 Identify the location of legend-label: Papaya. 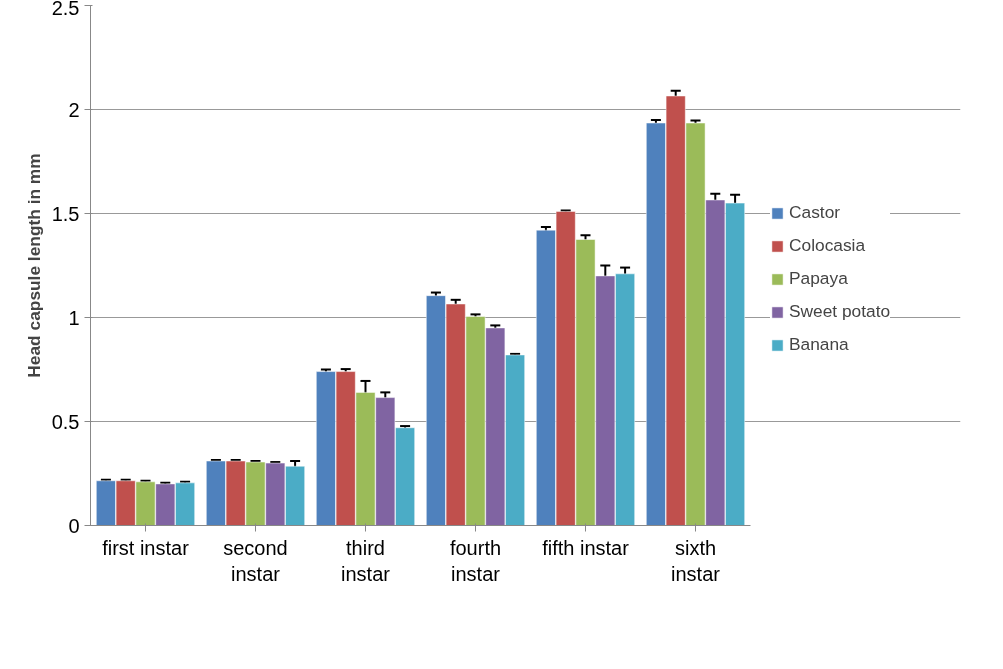
(818, 278).